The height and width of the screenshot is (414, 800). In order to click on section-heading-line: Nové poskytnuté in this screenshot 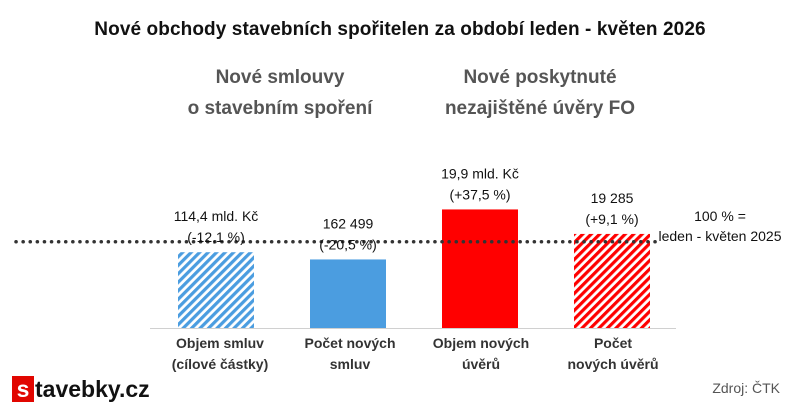, I will do `click(540, 77)`.